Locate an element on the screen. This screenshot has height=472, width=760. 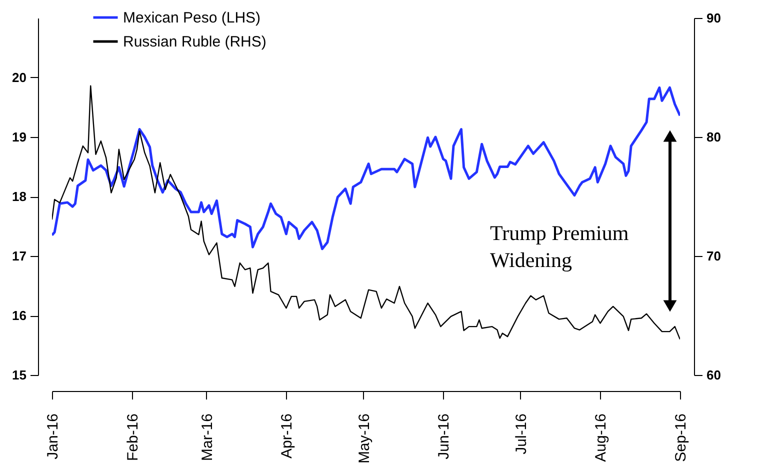
y-tick-label: 17 is located at coordinates (19, 256).